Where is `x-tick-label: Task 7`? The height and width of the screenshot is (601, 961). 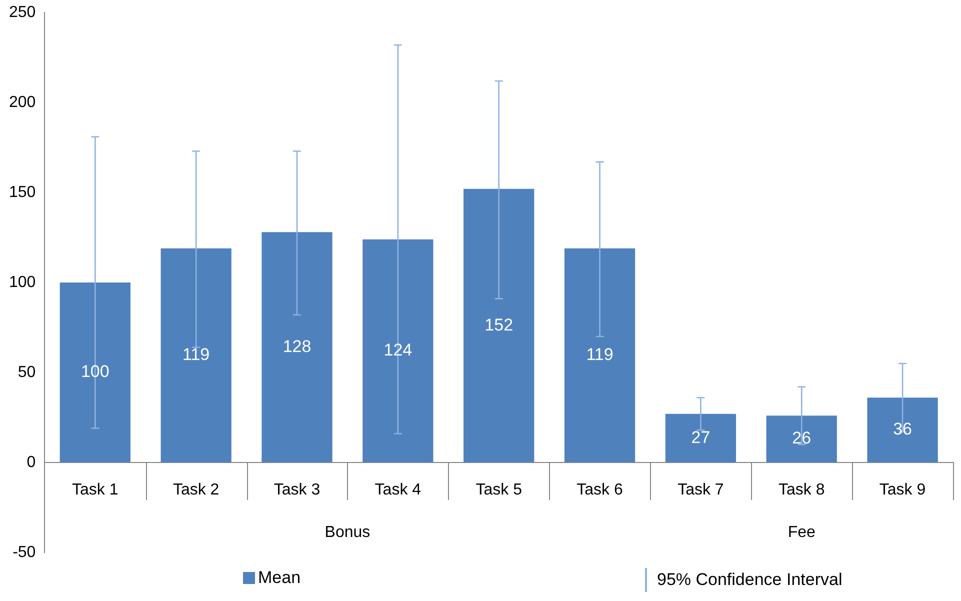 x-tick-label: Task 7 is located at coordinates (701, 489).